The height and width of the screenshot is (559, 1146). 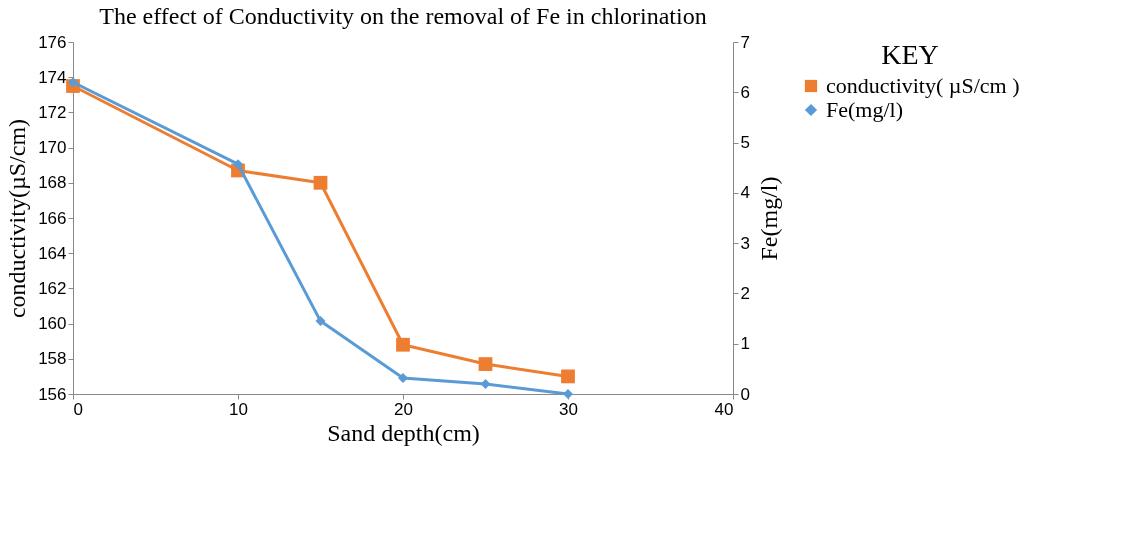 What do you see at coordinates (745, 293) in the screenshot?
I see `y2-tick-label: 2` at bounding box center [745, 293].